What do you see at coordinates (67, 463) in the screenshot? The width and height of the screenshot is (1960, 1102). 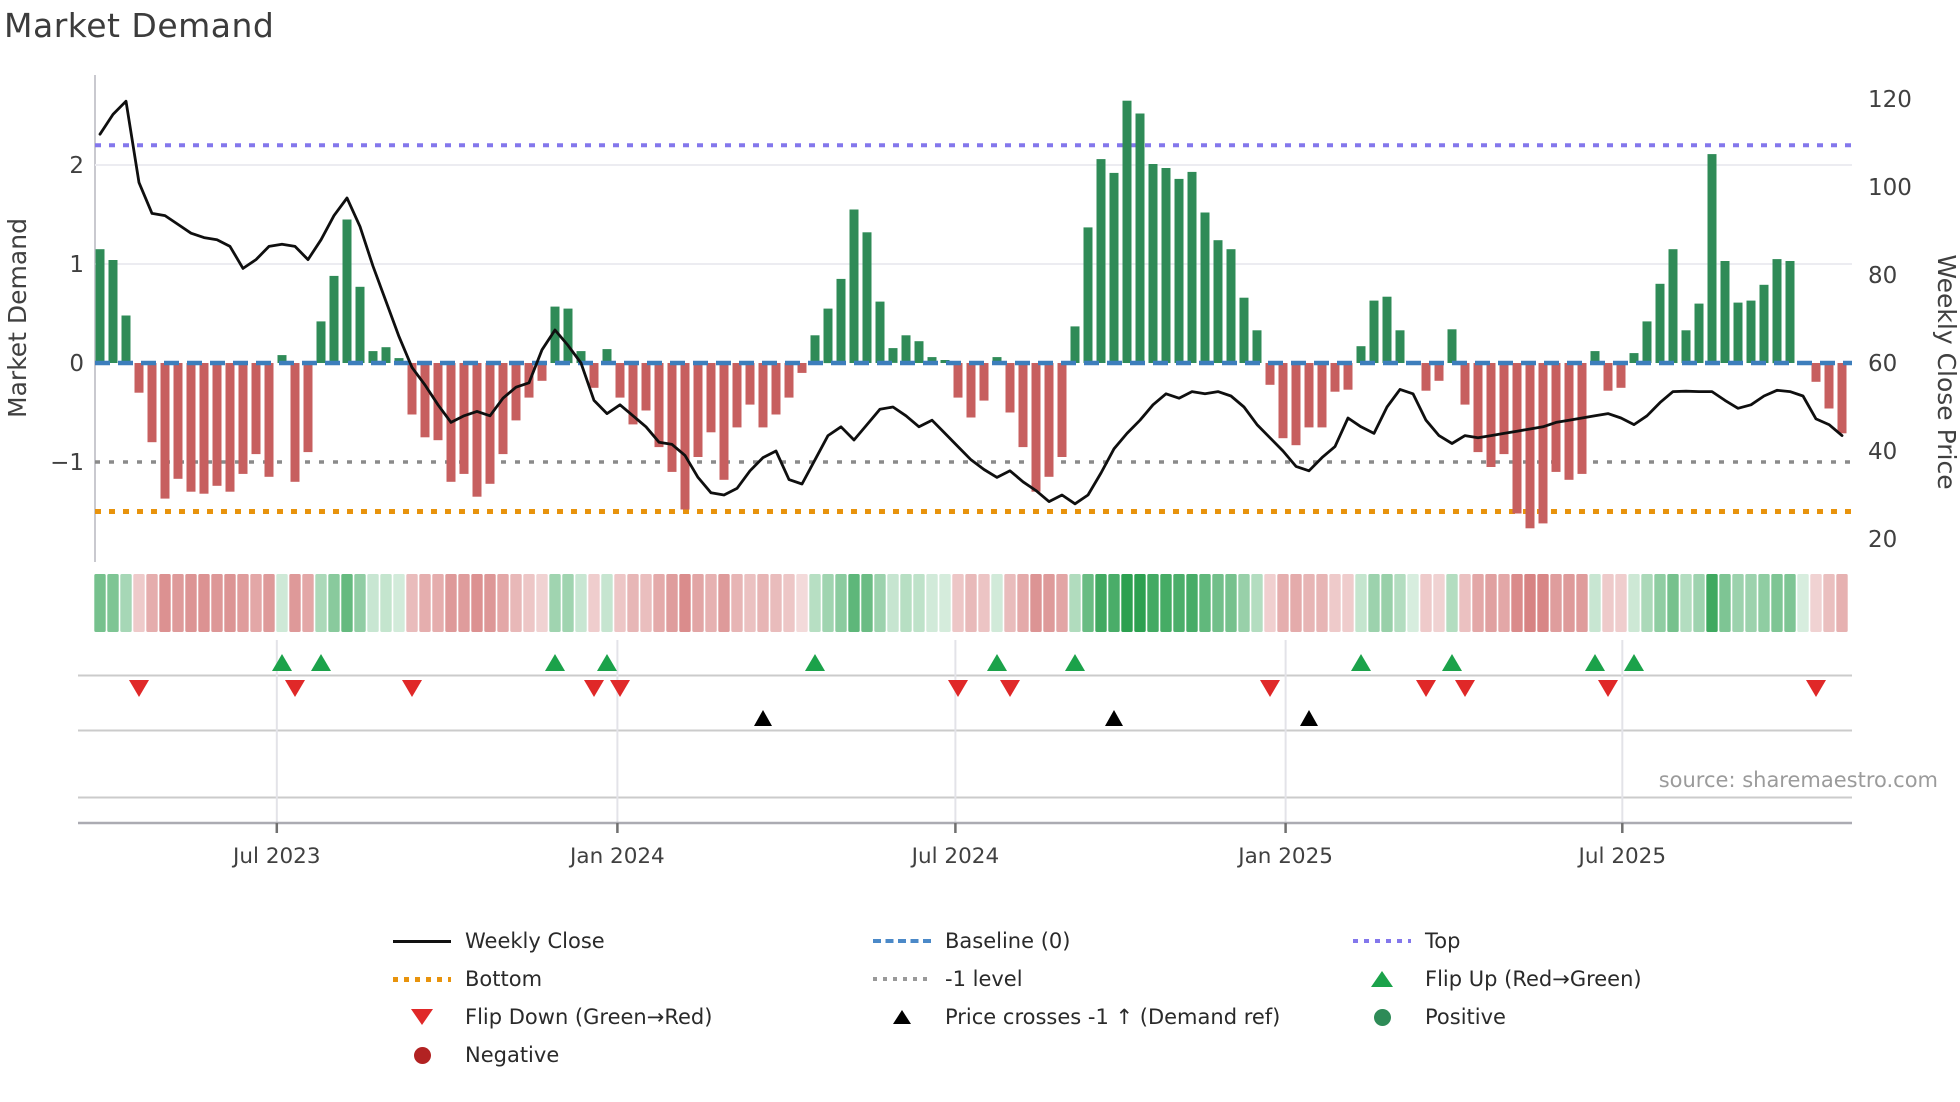 I see `left-tick-label: −1` at bounding box center [67, 463].